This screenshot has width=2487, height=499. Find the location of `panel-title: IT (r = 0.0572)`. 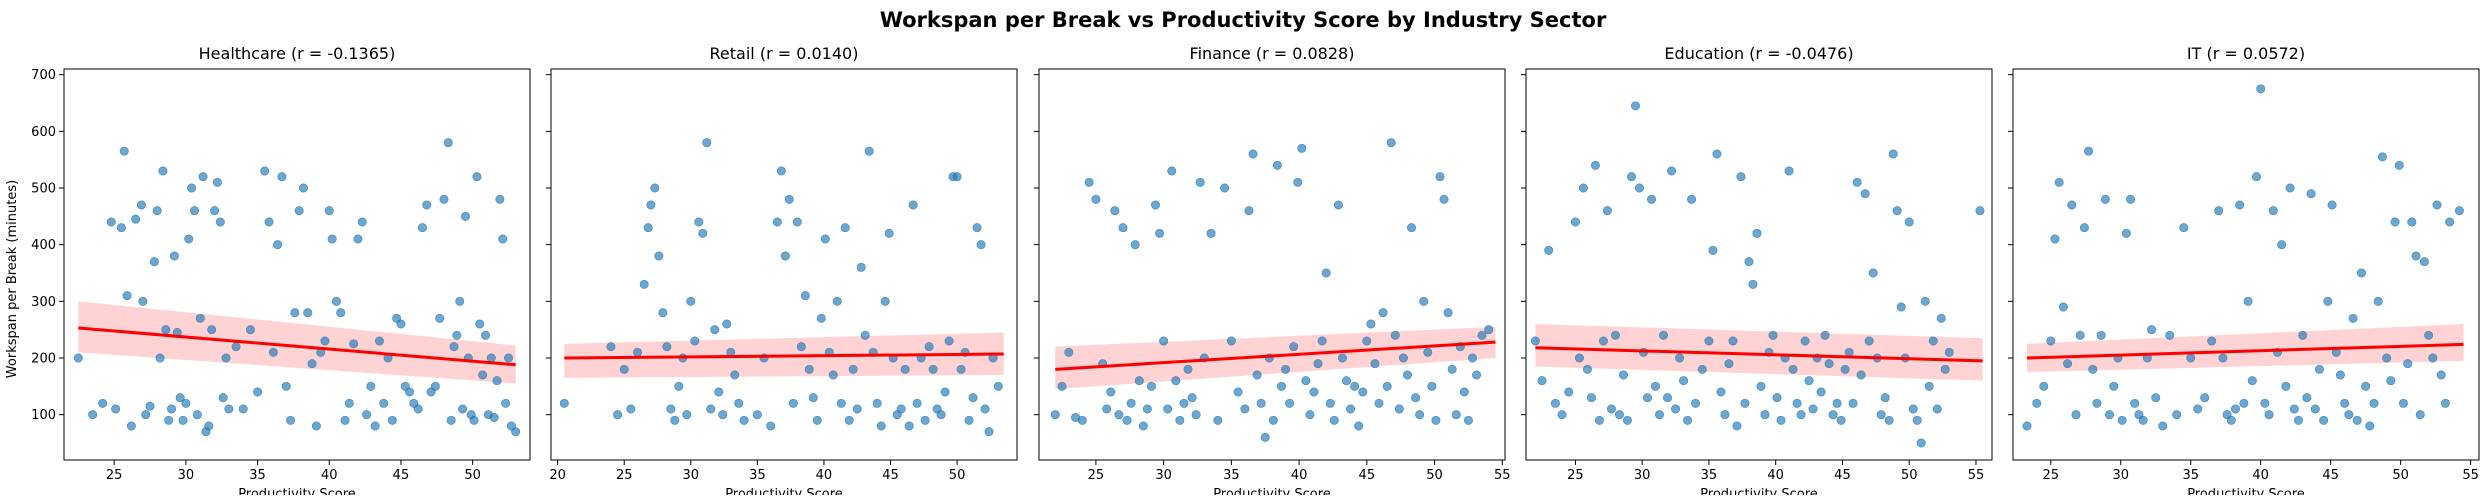

panel-title: IT (r = 0.0572) is located at coordinates (2246, 53).